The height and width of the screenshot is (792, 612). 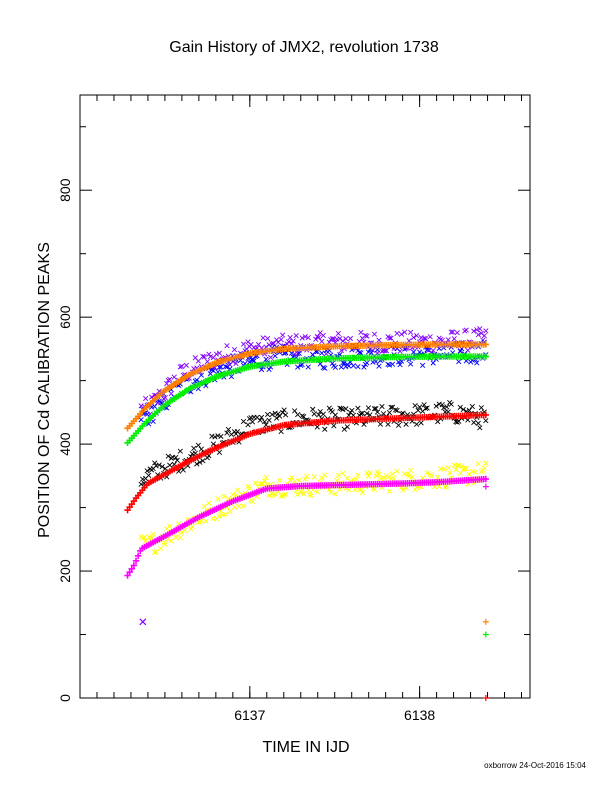 I want to click on series-outlier, so click(x=485, y=698).